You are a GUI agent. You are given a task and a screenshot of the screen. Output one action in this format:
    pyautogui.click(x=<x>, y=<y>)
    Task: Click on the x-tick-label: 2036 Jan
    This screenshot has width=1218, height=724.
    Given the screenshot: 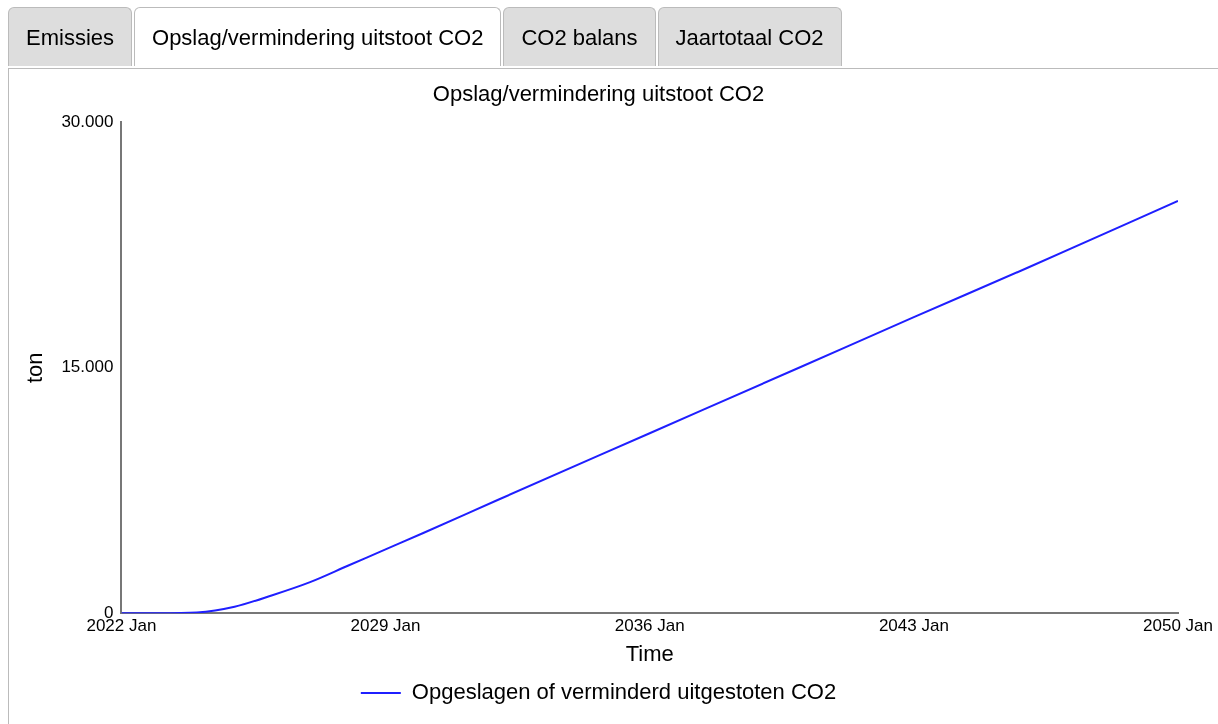 What is the action you would take?
    pyautogui.click(x=649, y=626)
    